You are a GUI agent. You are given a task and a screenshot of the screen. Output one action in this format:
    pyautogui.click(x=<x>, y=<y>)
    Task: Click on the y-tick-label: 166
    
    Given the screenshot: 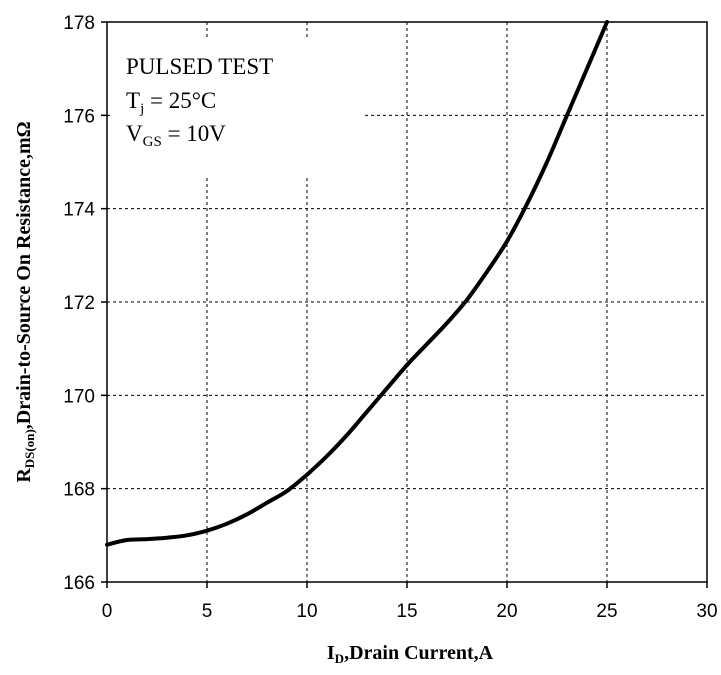 What is the action you would take?
    pyautogui.click(x=79, y=583)
    